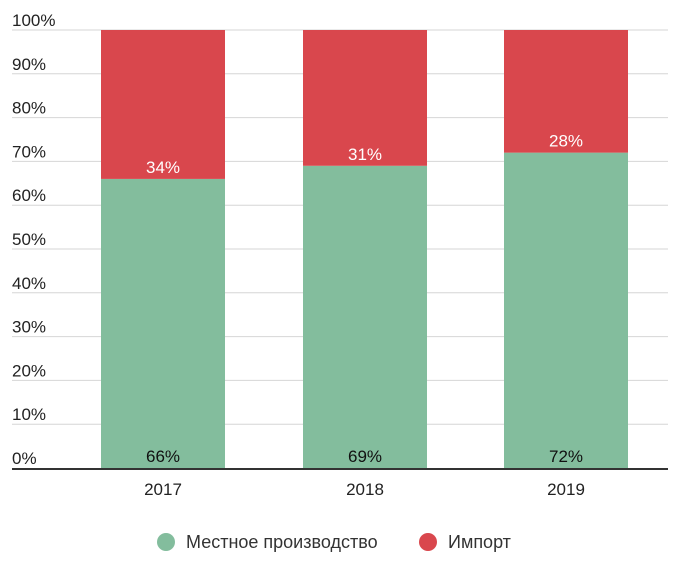 This screenshot has height=569, width=680. Describe the element at coordinates (29, 195) in the screenshot. I see `y-tick-label: 60%` at that location.